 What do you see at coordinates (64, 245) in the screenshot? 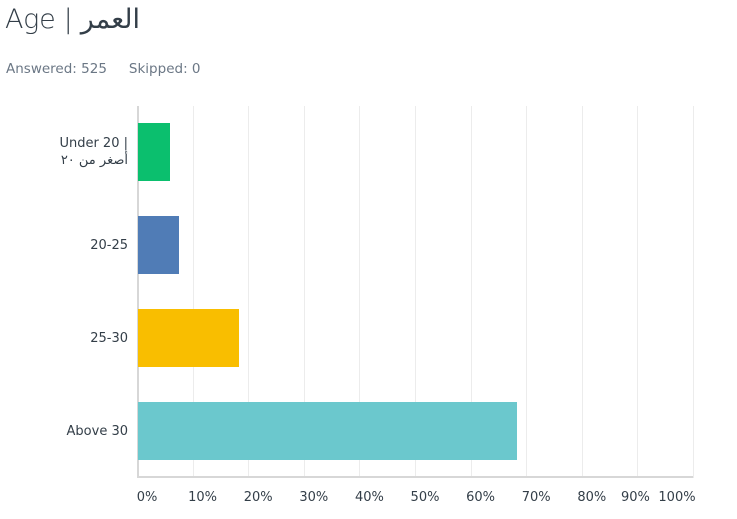
I see `category-label: 20-25` at bounding box center [64, 245].